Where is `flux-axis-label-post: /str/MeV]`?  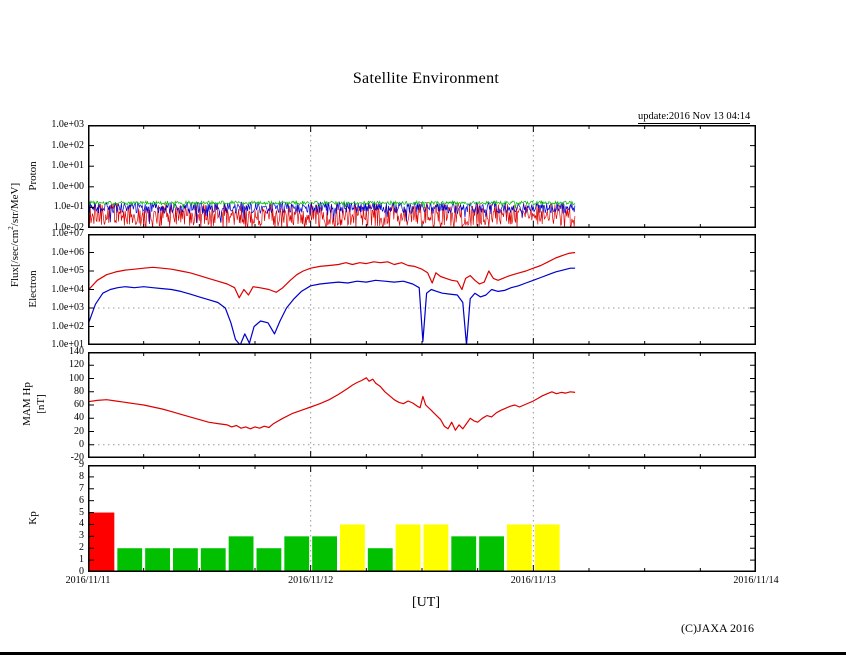 flux-axis-label-post: /str/MeV] is located at coordinates (14, 204).